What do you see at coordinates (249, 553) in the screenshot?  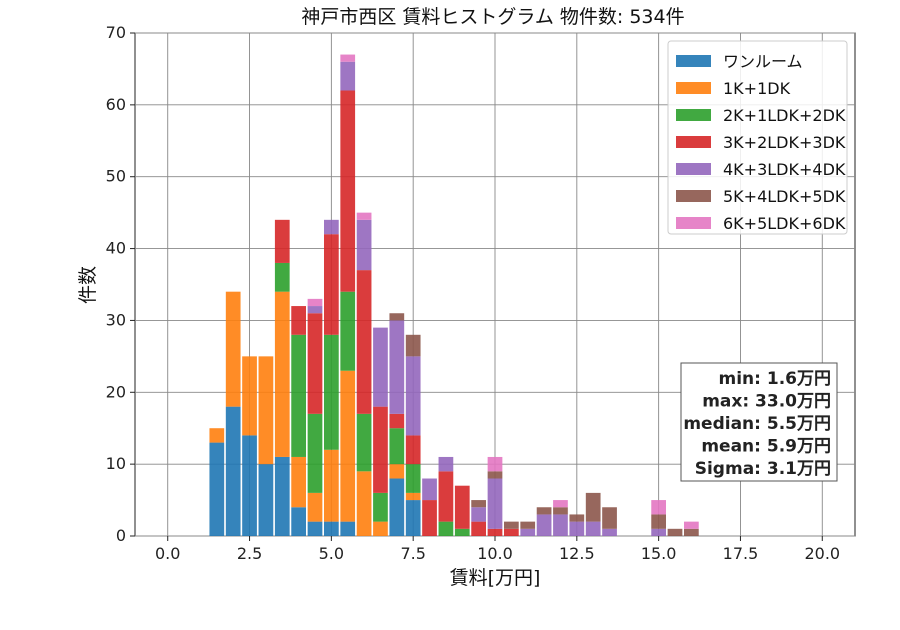 I see `x-tick-label: 2.5` at bounding box center [249, 553].